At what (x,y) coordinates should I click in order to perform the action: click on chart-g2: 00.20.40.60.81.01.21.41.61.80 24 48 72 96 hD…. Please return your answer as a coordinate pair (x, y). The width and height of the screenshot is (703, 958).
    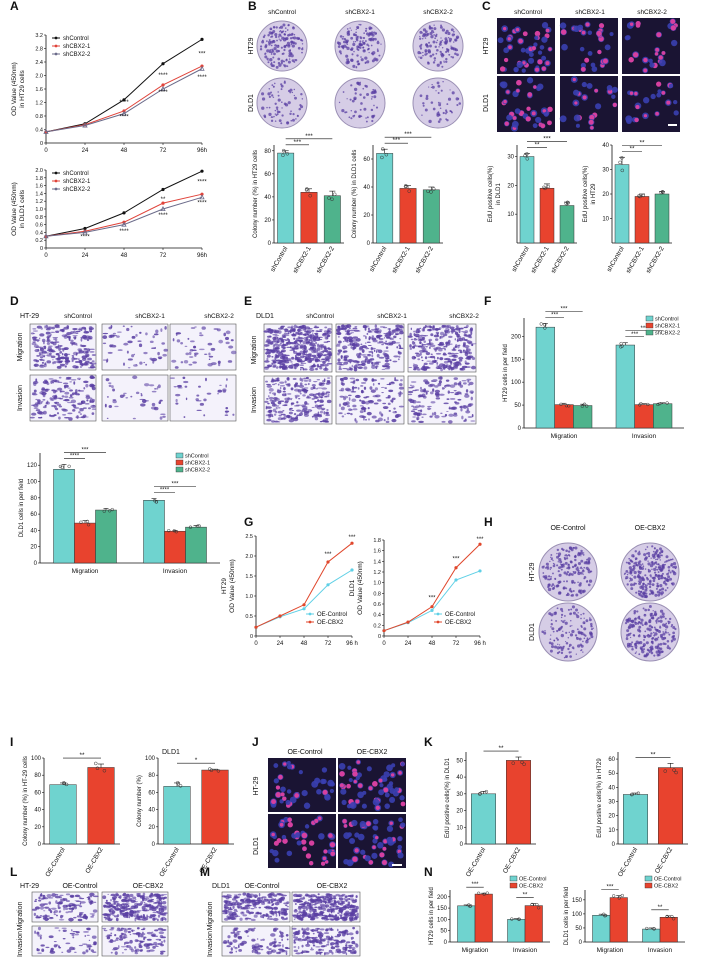
    Looking at the image, I should click on (417, 592).